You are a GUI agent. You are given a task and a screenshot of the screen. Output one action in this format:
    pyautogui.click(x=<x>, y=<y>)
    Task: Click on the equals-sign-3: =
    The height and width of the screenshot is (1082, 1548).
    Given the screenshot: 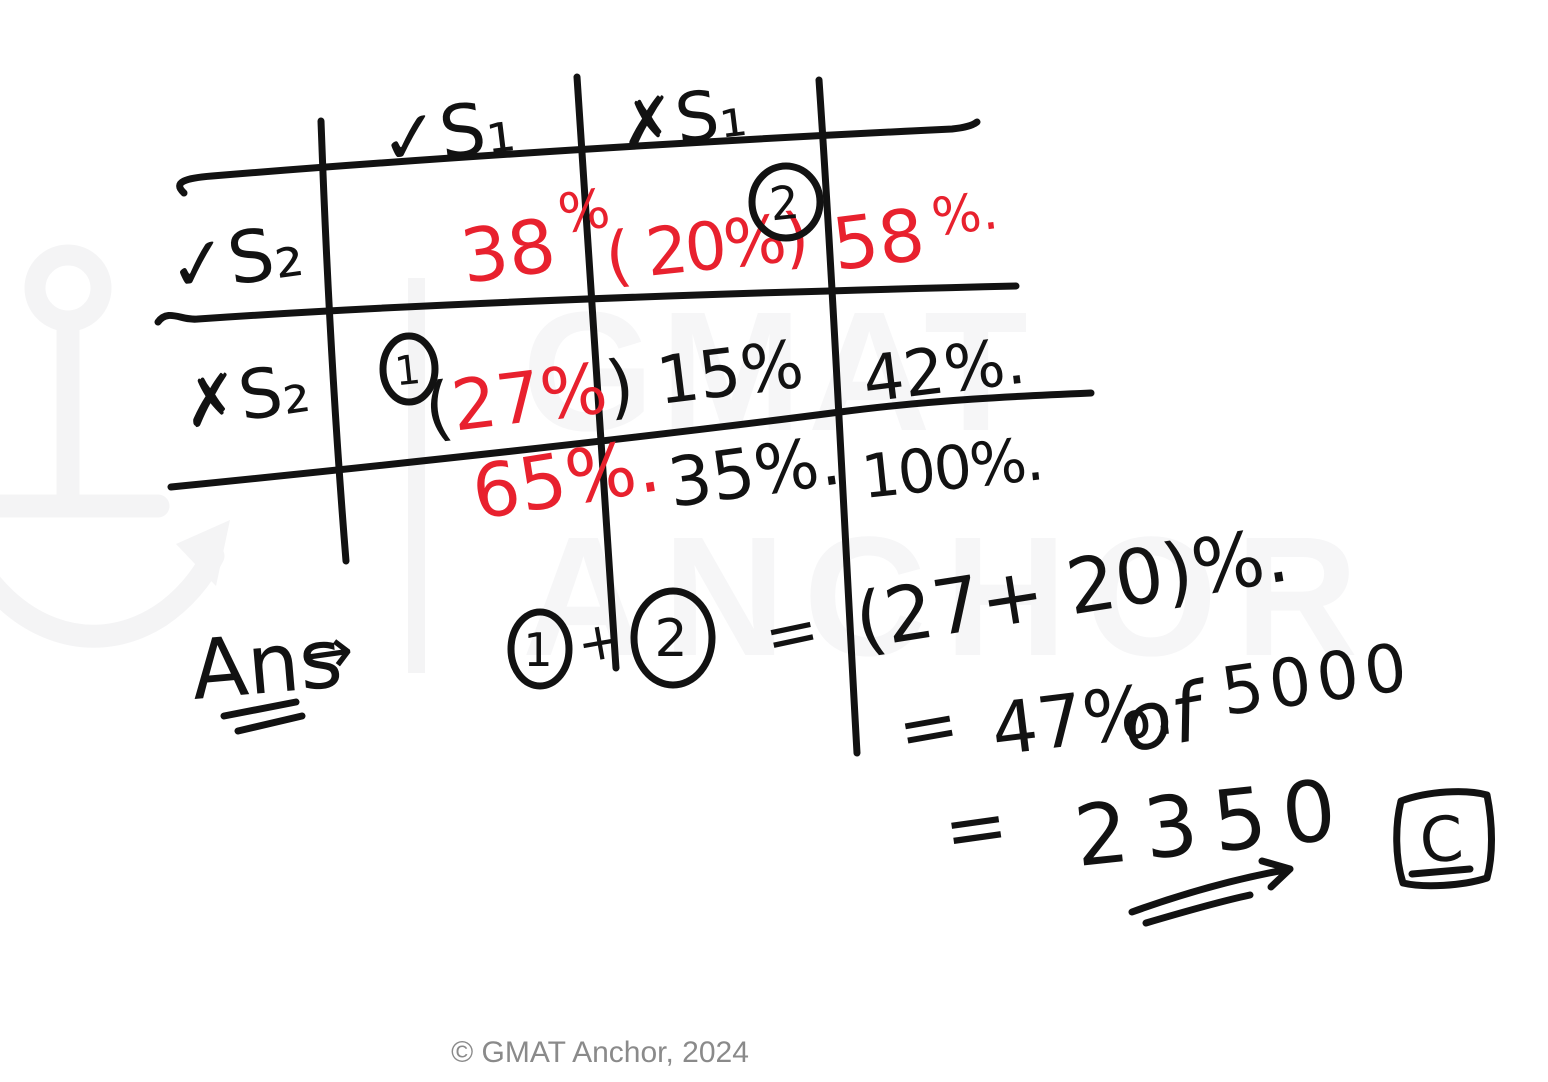 What is the action you would take?
    pyautogui.click(x=975, y=827)
    